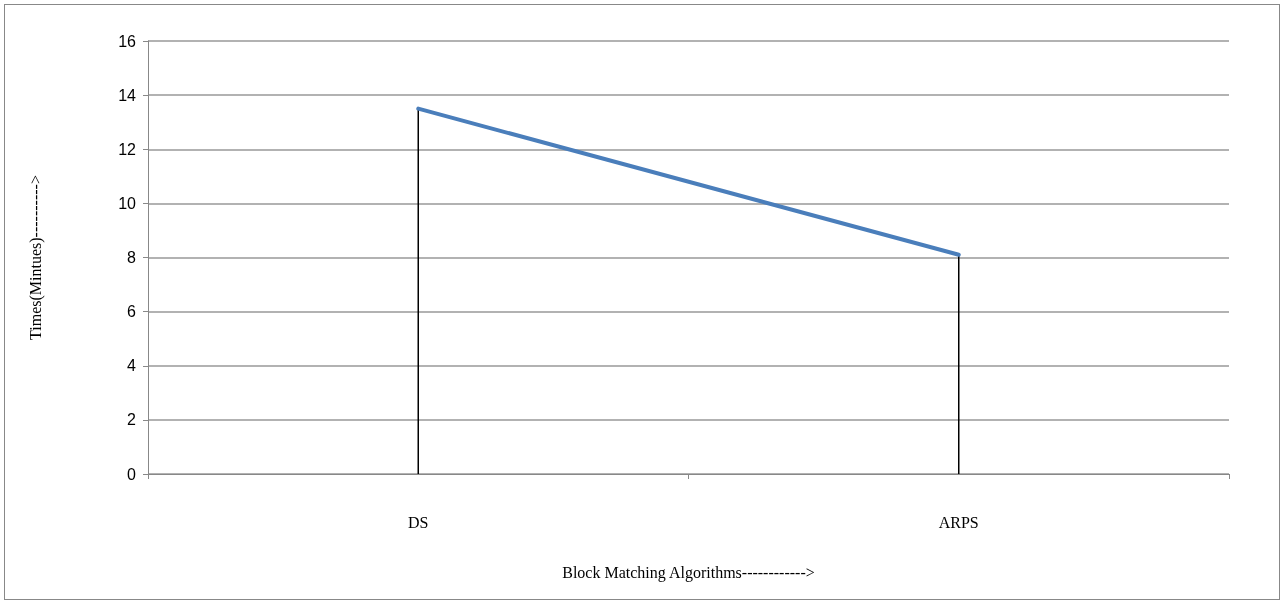  What do you see at coordinates (688, 572) in the screenshot?
I see `x-axis-title: Block Matching Algorithms------------>` at bounding box center [688, 572].